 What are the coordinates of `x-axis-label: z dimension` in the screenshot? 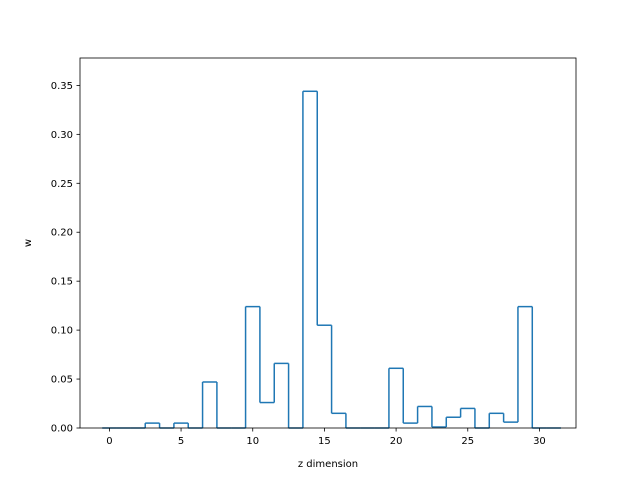 It's located at (328, 464).